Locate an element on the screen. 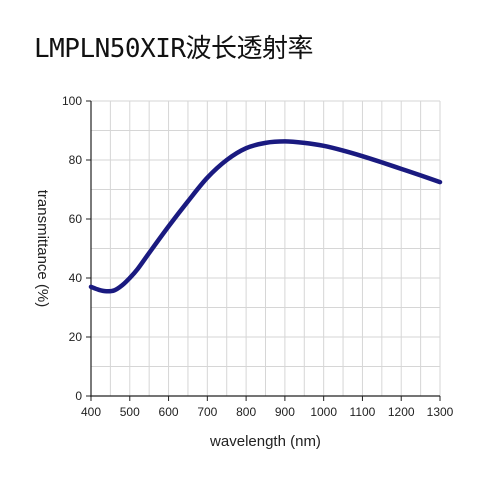 The height and width of the screenshot is (500, 500). x-tick-label: 1200 is located at coordinates (401, 412).